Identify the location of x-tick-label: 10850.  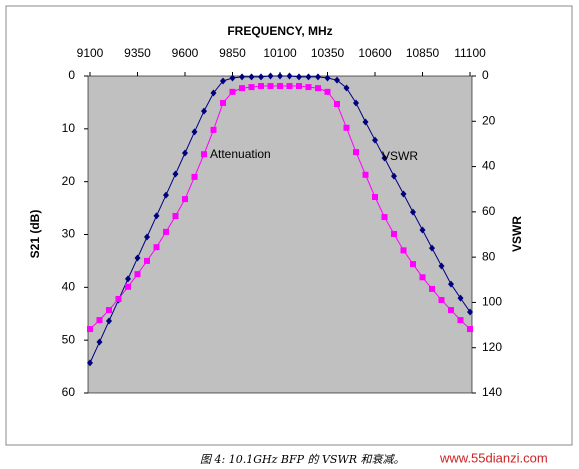
(423, 53).